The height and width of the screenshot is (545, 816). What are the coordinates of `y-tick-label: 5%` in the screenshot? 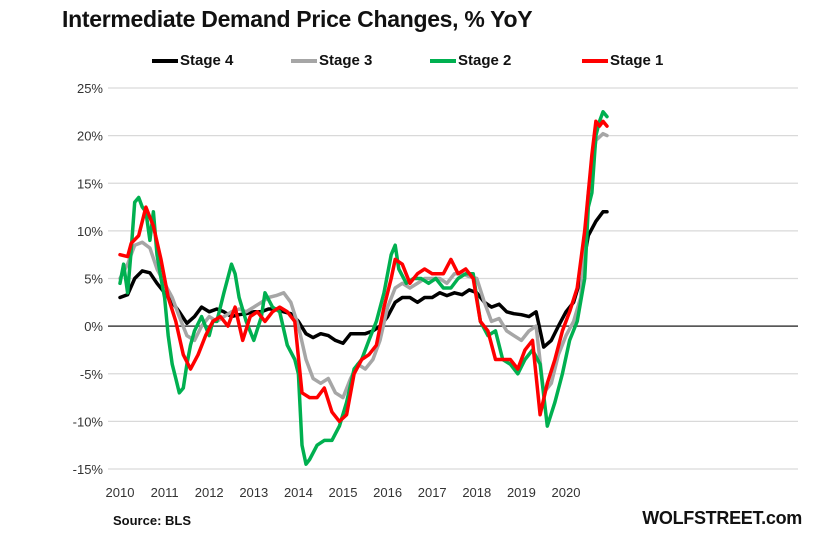 It's located at (93, 279).